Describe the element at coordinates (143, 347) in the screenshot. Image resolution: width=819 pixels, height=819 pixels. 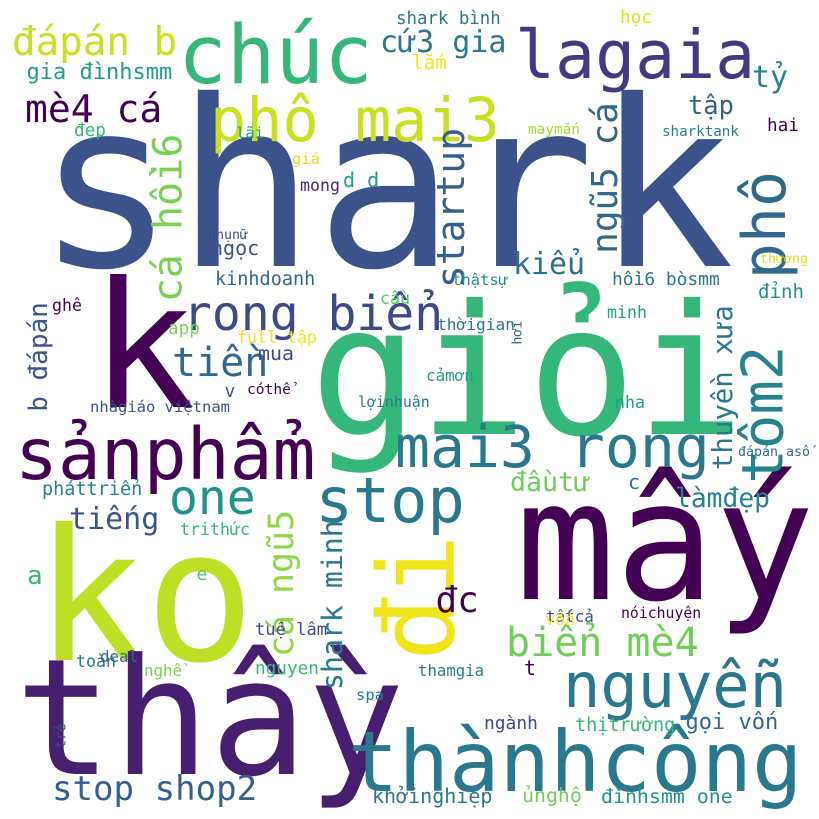
I see `word: k` at that location.